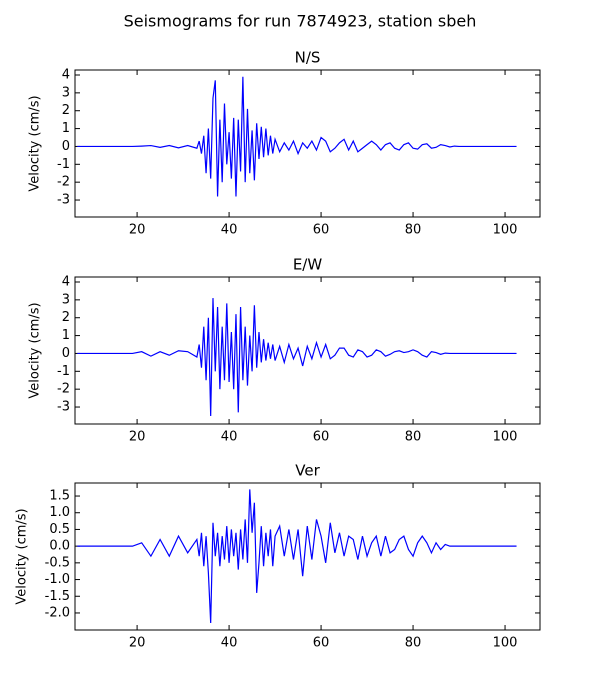 Image resolution: width=600 pixels, height=700 pixels. What do you see at coordinates (59, 529) in the screenshot?
I see `y-tick-label: 0.5` at bounding box center [59, 529].